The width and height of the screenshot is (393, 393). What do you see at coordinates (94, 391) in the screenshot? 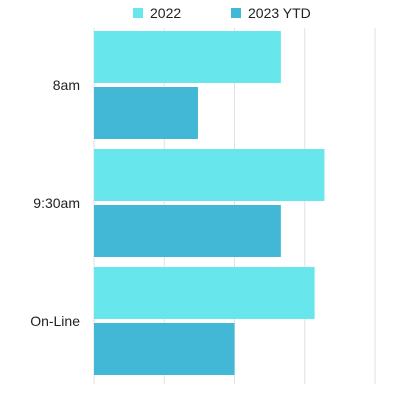
I see `x-tick-label: 0` at bounding box center [94, 391].